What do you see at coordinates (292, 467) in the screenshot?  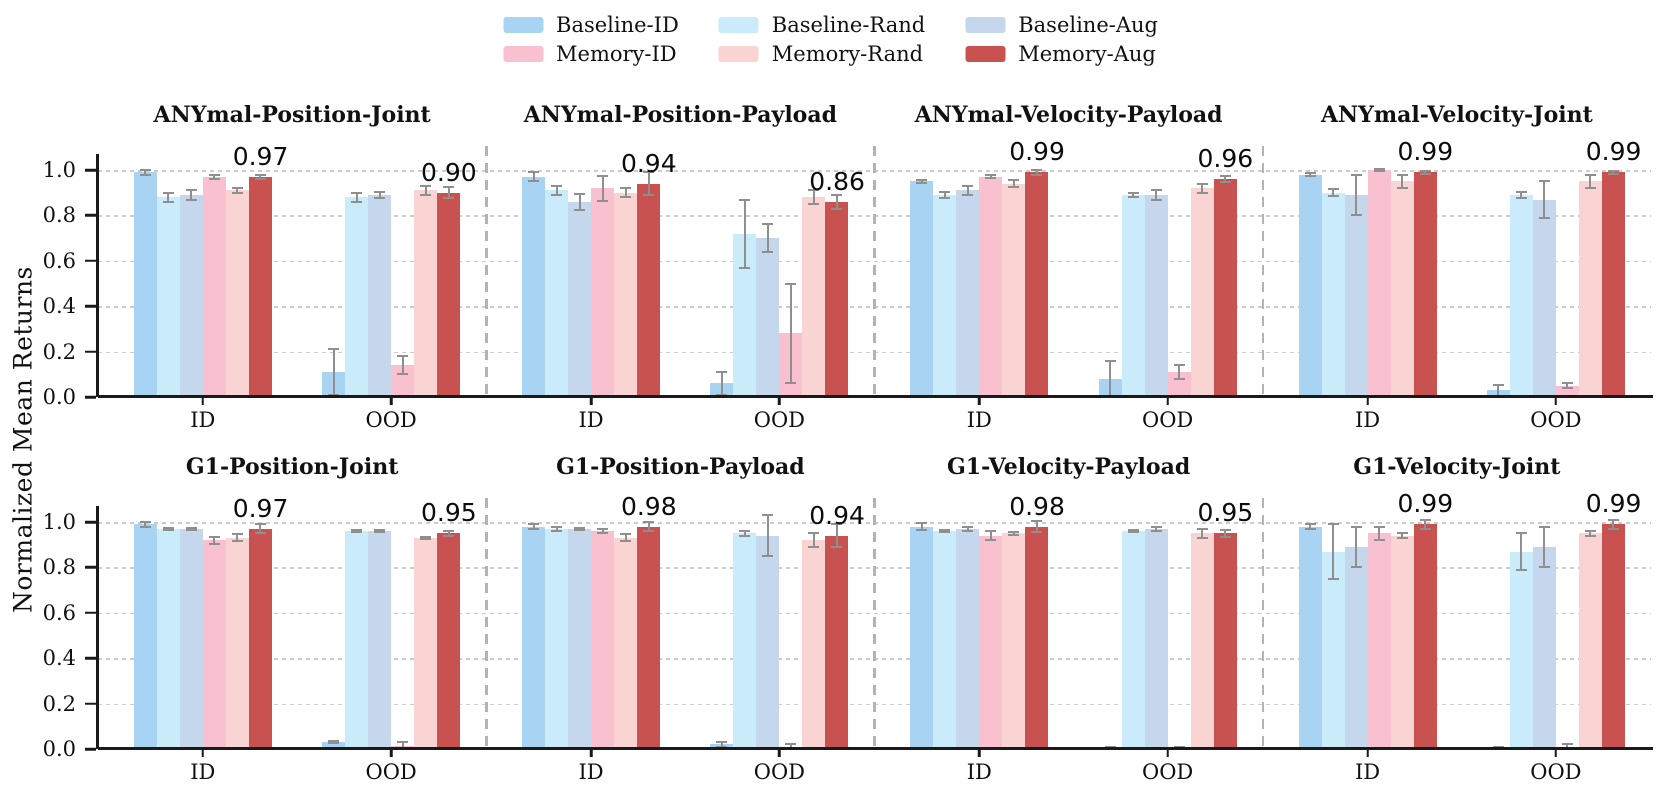 I see `subplot-title: G1-Position-Joint` at bounding box center [292, 467].